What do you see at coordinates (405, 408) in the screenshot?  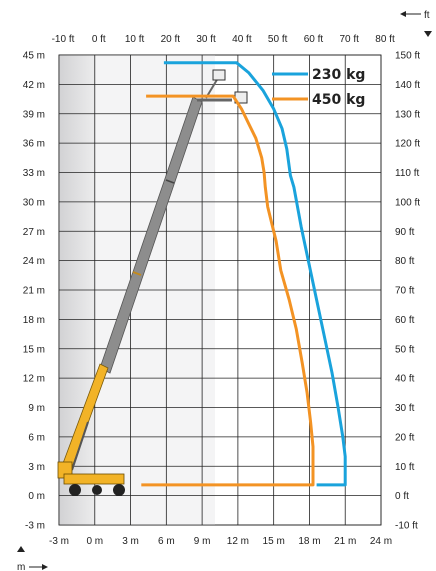 I see `y-imperial-tick-label: 30 ft` at bounding box center [405, 408].